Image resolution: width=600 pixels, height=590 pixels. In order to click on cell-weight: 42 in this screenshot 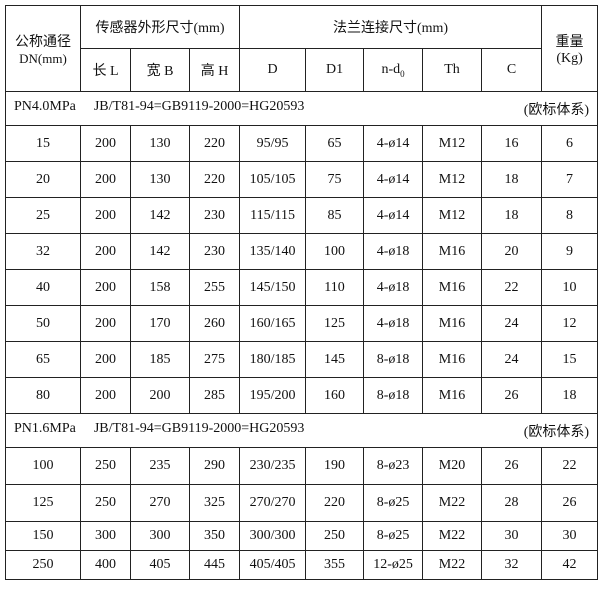, I will do `click(570, 565)`.